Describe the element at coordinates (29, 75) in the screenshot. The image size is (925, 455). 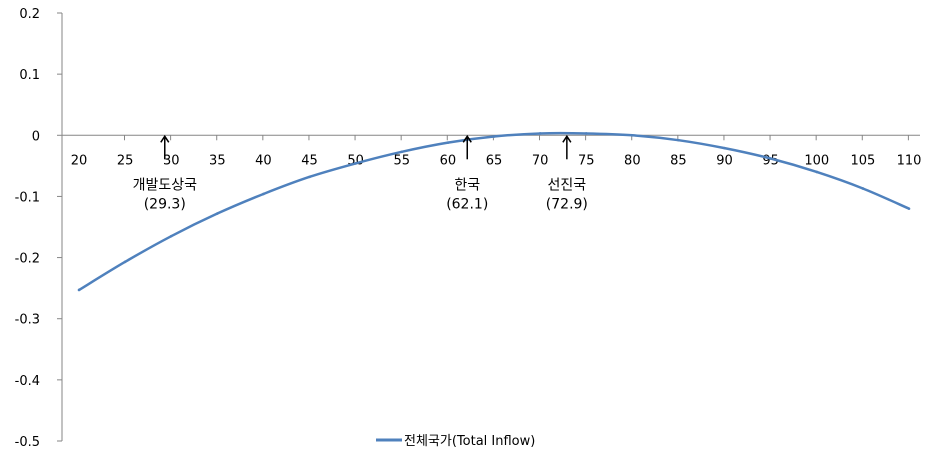
I see `y-tick-label: 0.1` at that location.